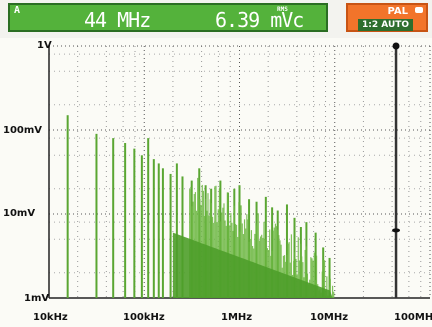 The image size is (432, 327). I want to click on battery-icon, so click(419, 10).